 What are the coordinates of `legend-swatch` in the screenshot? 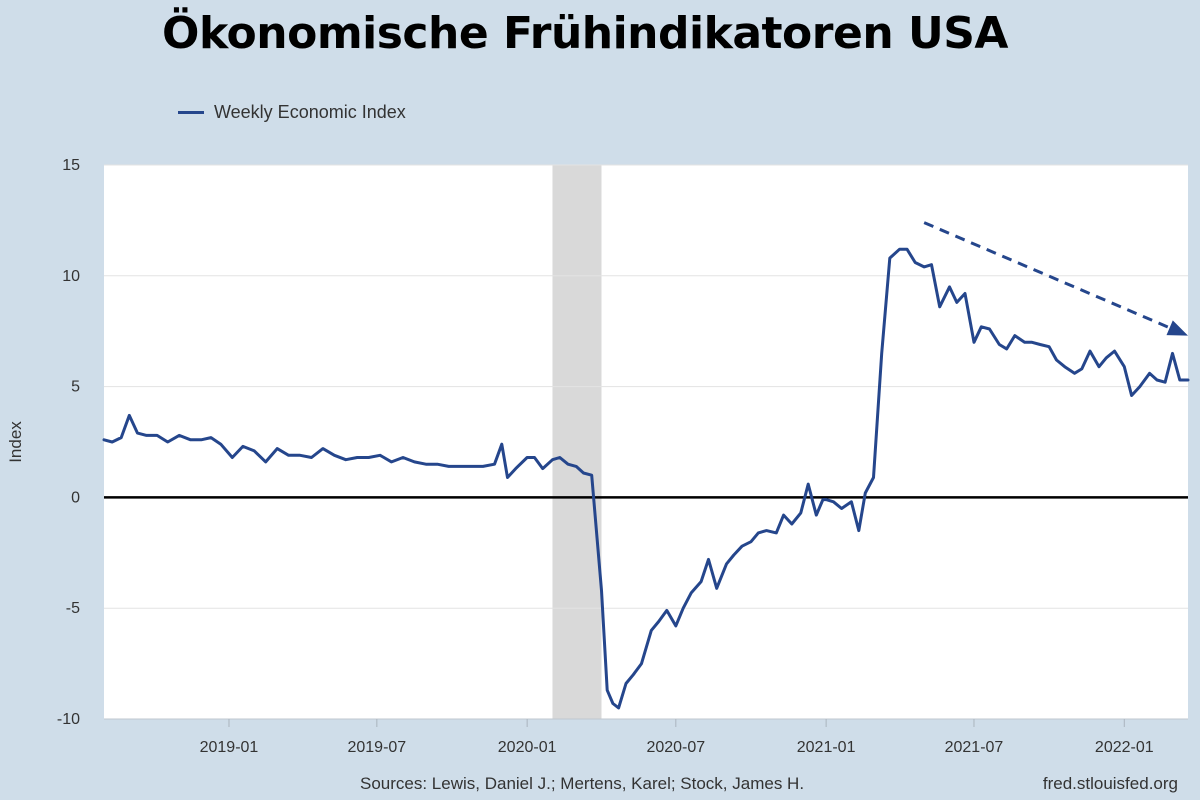 It's located at (191, 112).